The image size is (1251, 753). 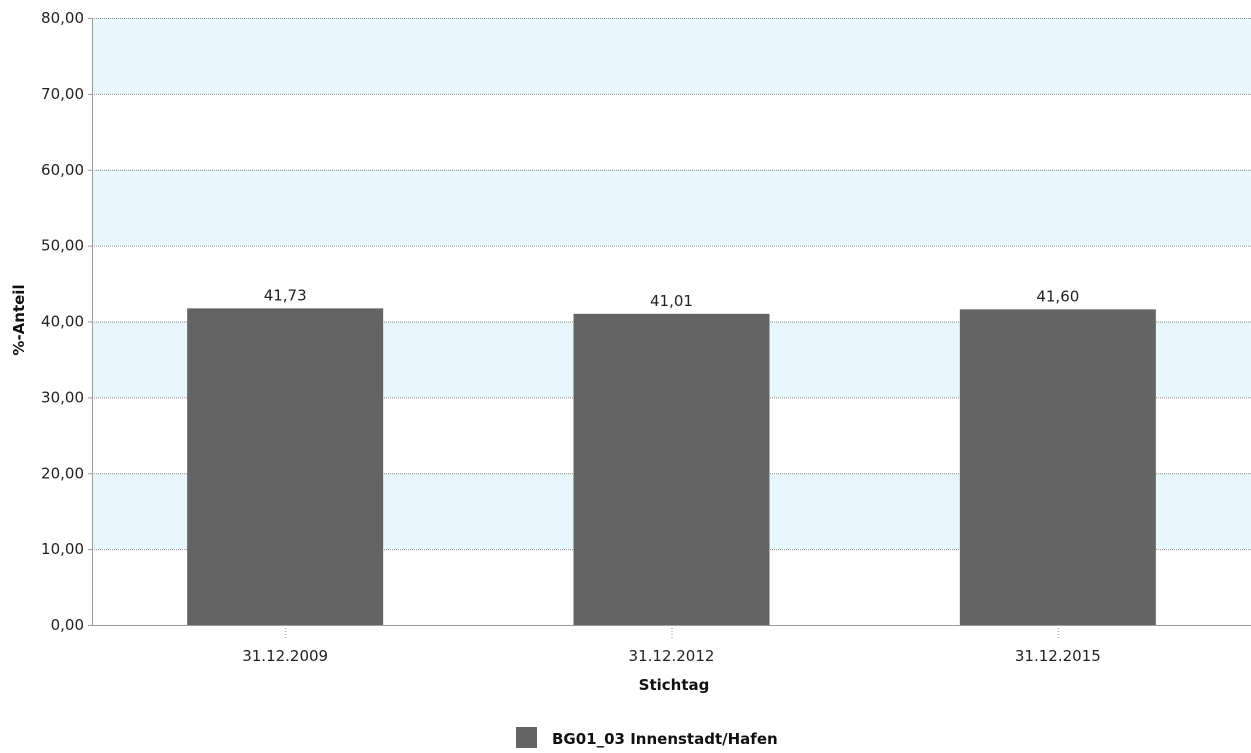 What do you see at coordinates (19, 319) in the screenshot?
I see `y-axis-title: %-Anteil` at bounding box center [19, 319].